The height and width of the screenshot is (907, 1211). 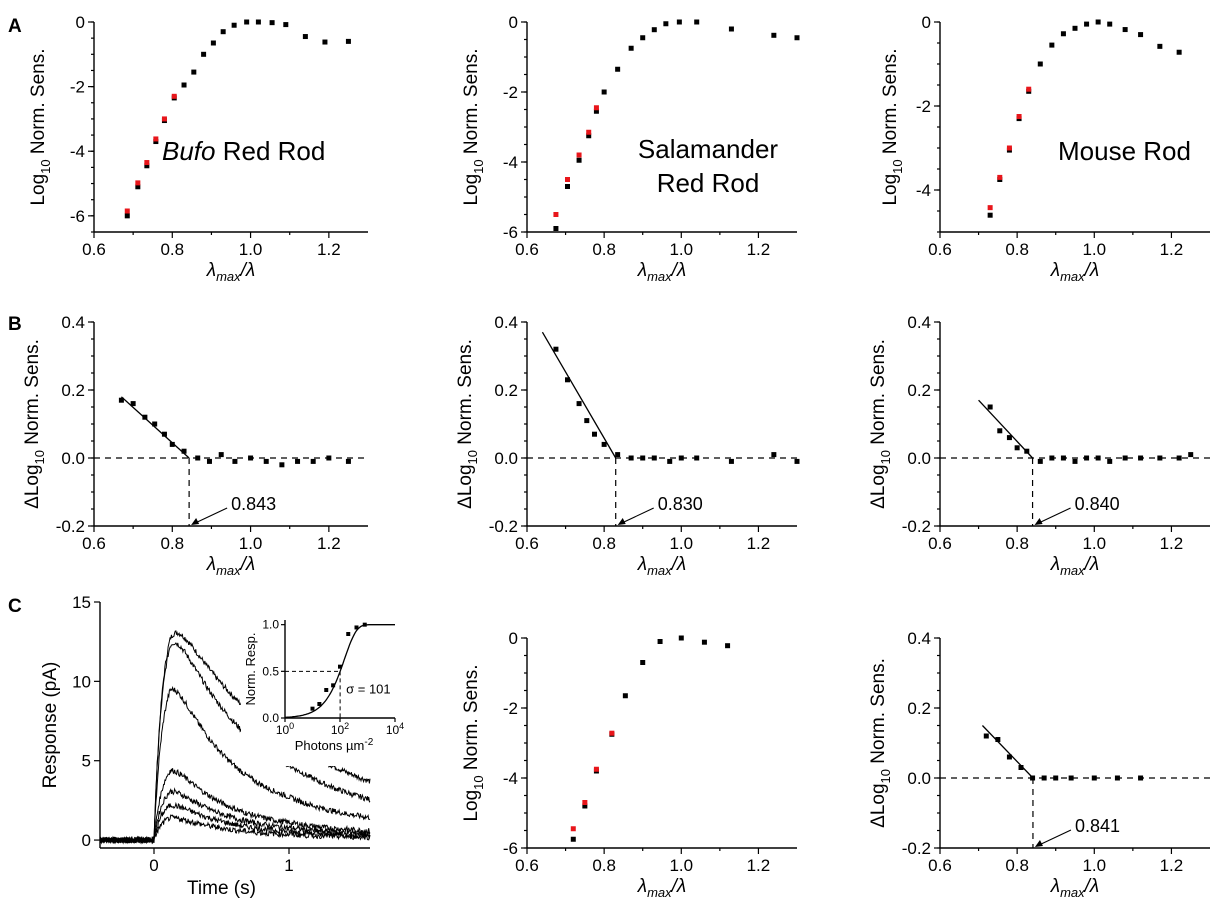 What do you see at coordinates (195, 521) in the screenshot?
I see `arrow-head` at bounding box center [195, 521].